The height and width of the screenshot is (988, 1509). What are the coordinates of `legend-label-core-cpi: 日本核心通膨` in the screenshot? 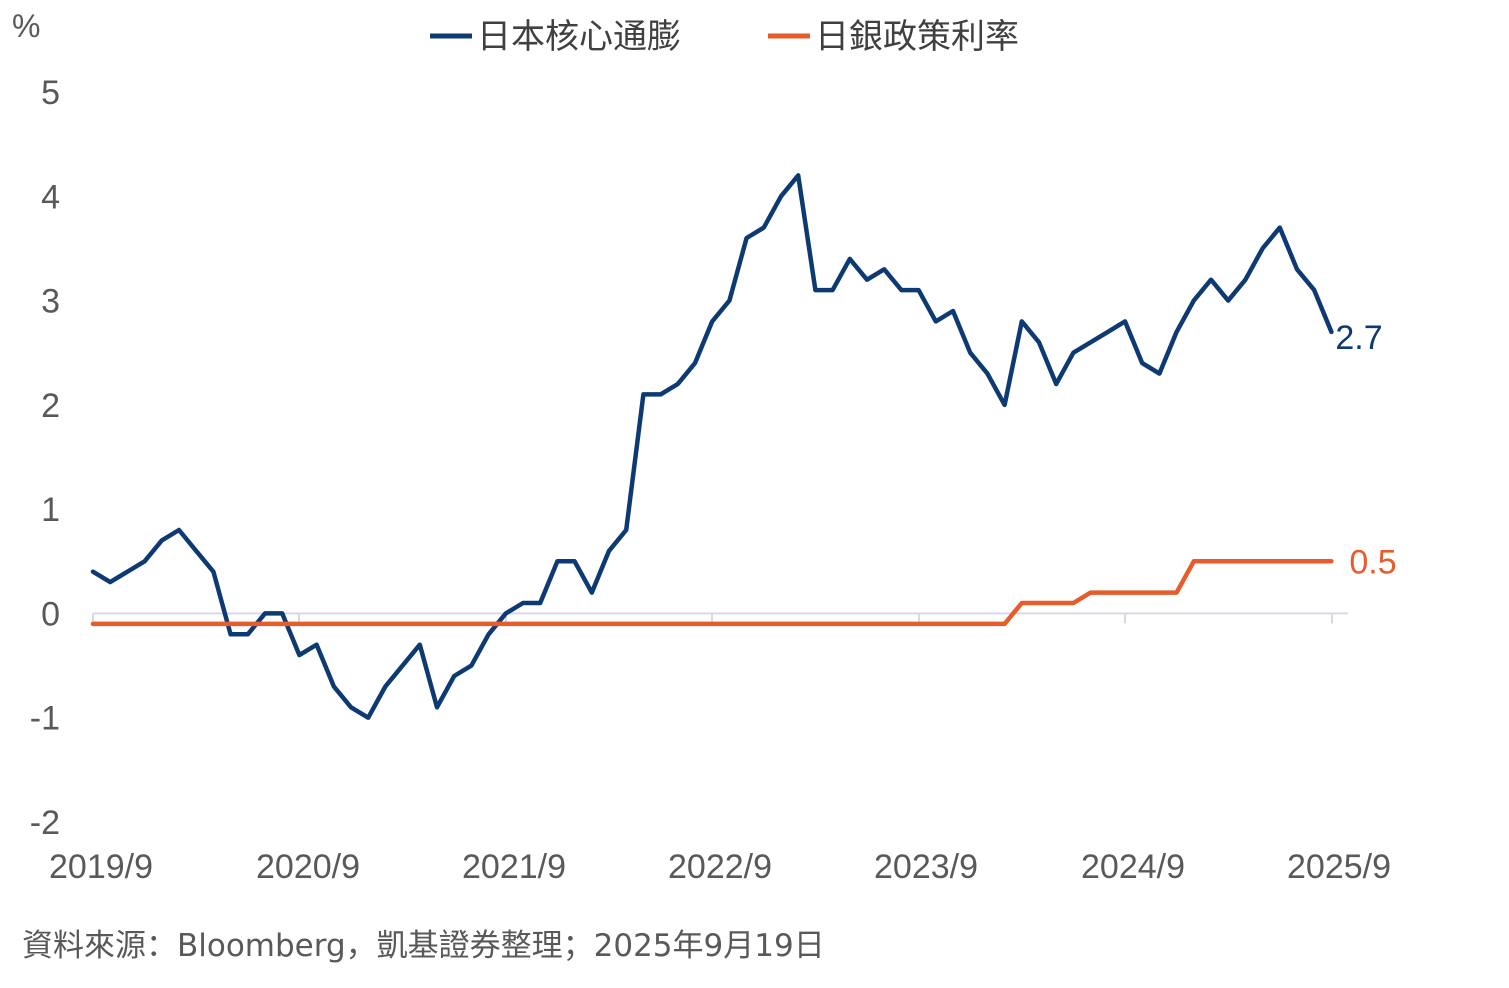 It's located at (579, 37).